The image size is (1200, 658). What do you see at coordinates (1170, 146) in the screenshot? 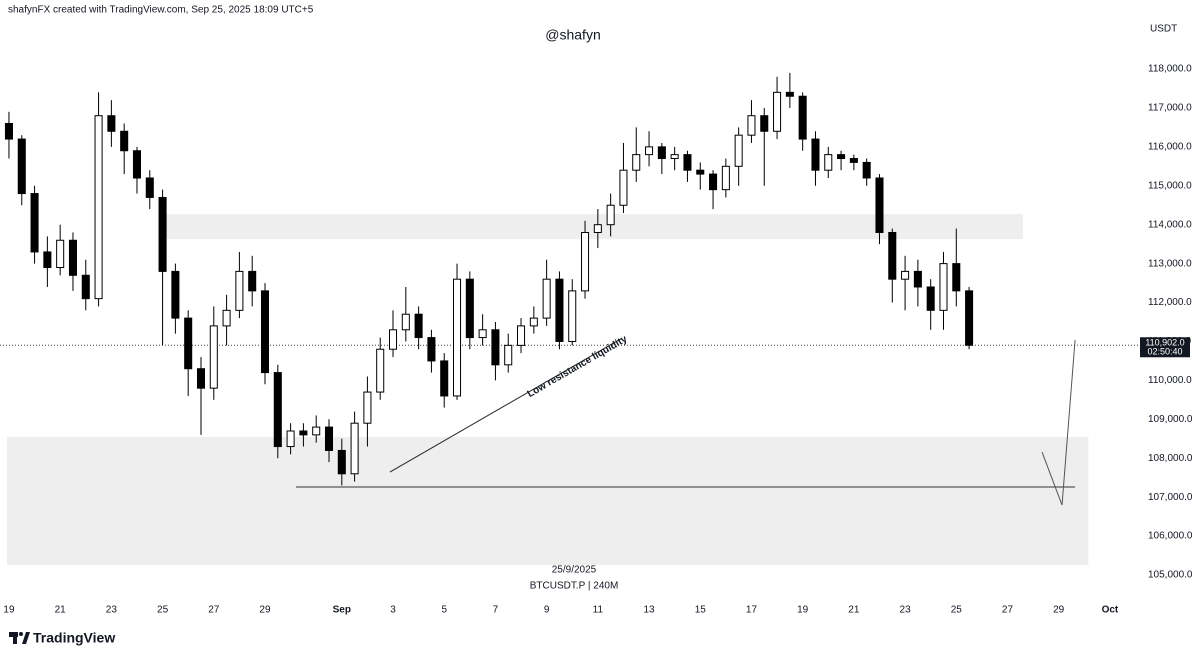
I see `y-tick-label: 116,000.0` at bounding box center [1170, 146].